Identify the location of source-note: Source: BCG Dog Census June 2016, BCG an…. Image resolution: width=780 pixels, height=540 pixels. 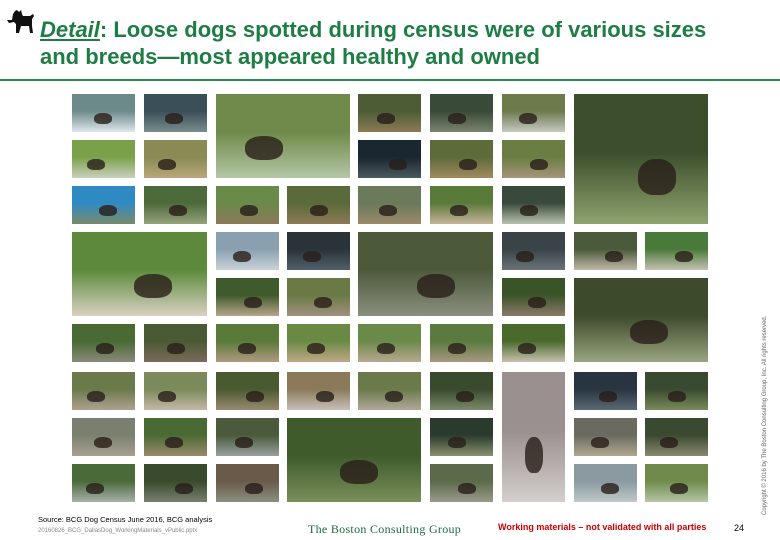
(125, 519).